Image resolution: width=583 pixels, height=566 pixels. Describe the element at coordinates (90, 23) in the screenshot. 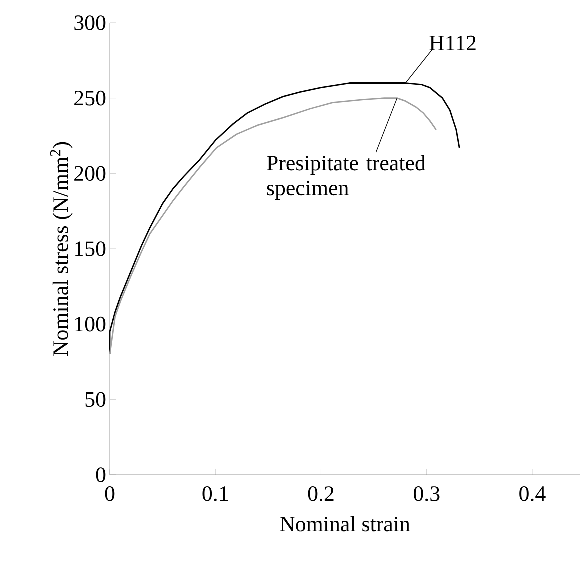

I see `y-tick-label: 300` at that location.